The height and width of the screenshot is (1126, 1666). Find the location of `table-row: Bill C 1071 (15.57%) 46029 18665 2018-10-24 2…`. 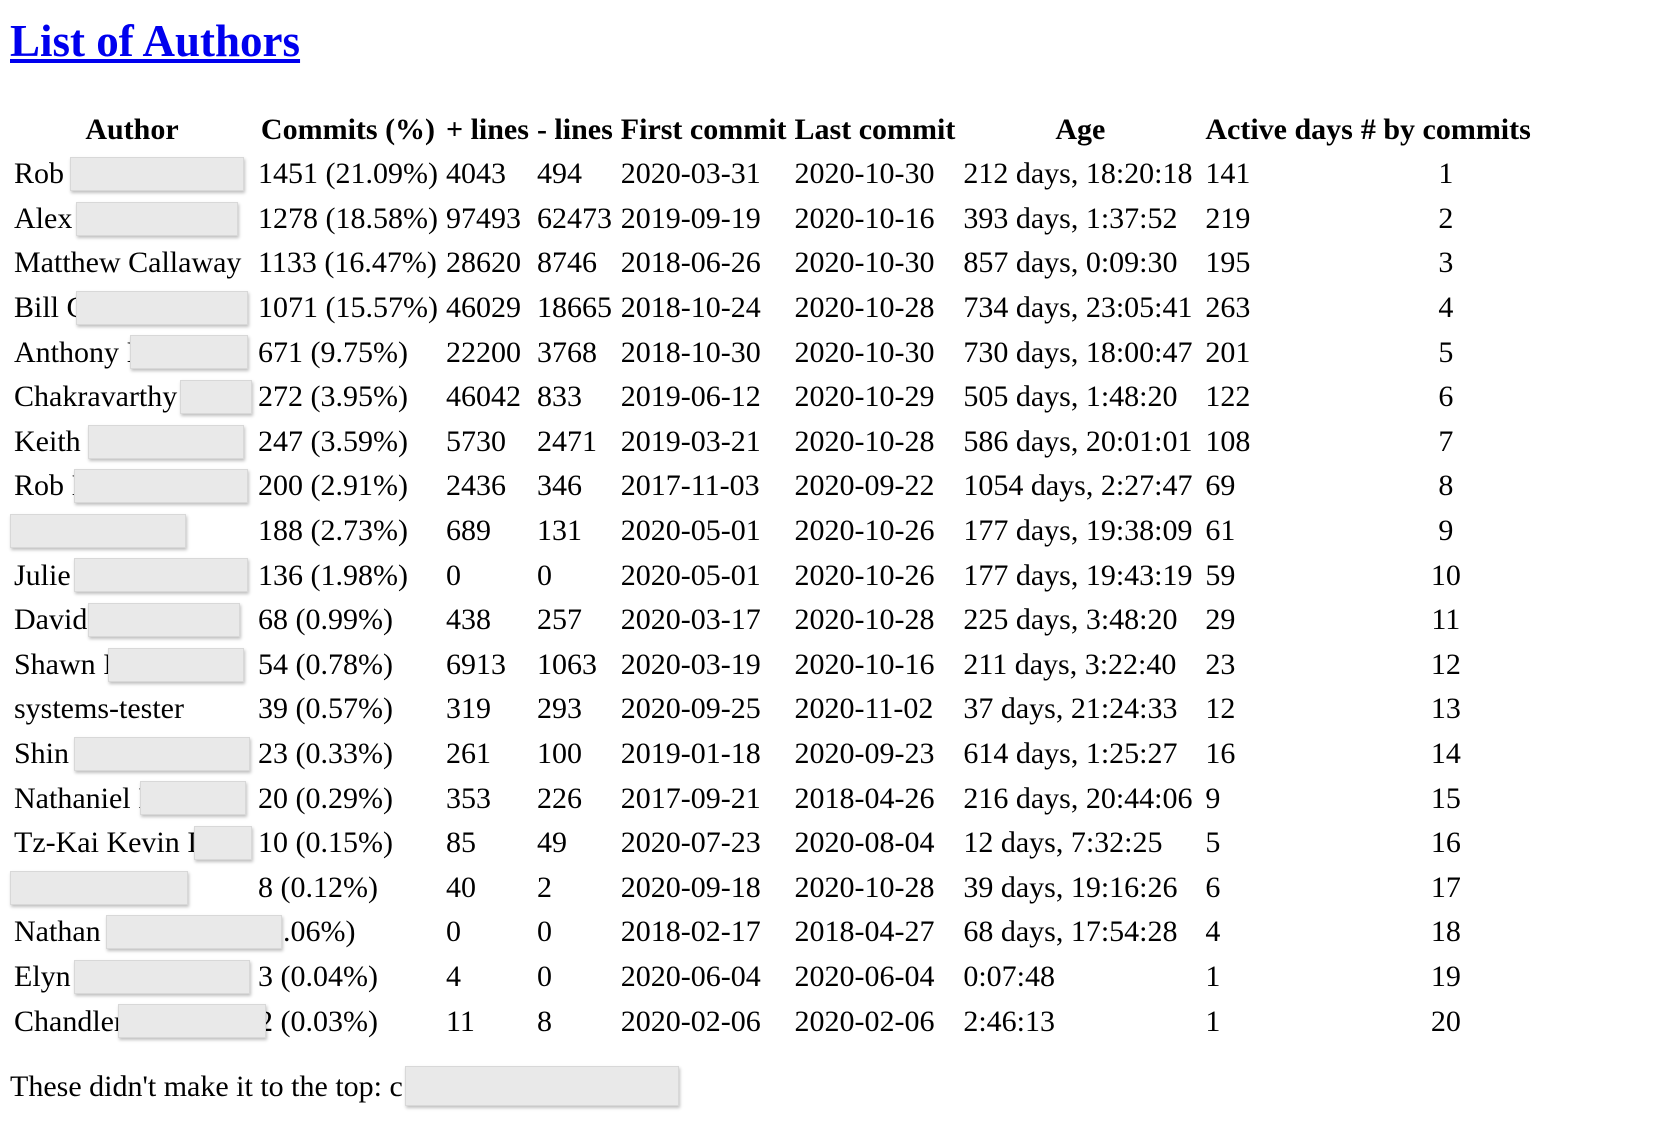

table-row: Bill C 1071 (15.57%) 46029 18665 2018-10-24 2… is located at coordinates (772, 308).